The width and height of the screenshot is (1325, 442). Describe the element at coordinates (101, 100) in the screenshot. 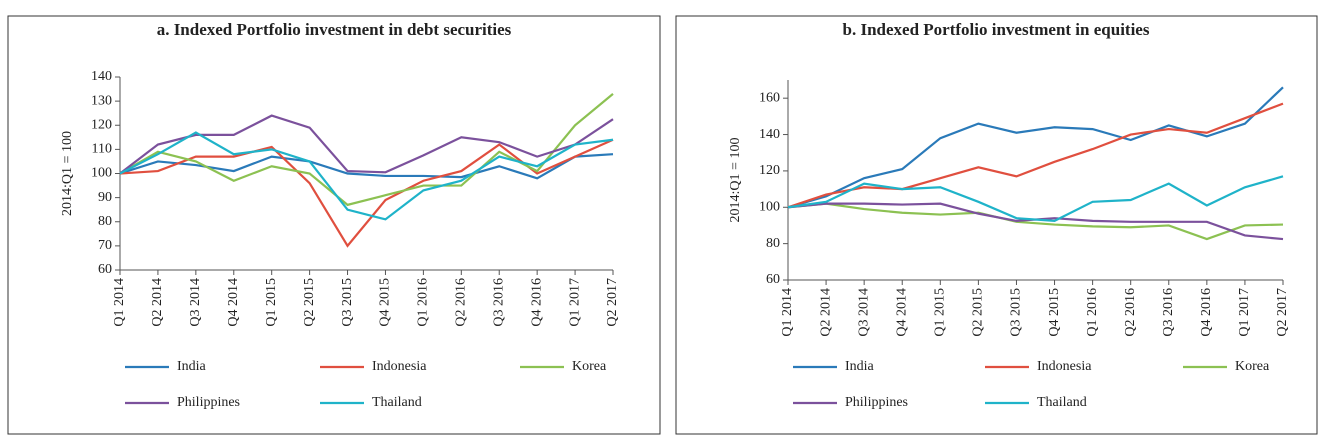

I see `y-tick-label: 130` at that location.